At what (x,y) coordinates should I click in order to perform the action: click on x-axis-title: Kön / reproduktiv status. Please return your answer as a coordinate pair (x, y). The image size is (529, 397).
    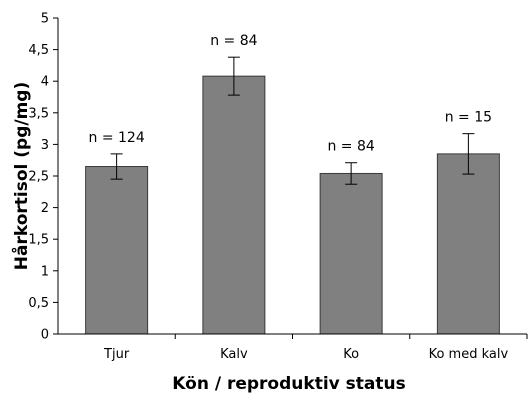
    Looking at the image, I should click on (288, 384).